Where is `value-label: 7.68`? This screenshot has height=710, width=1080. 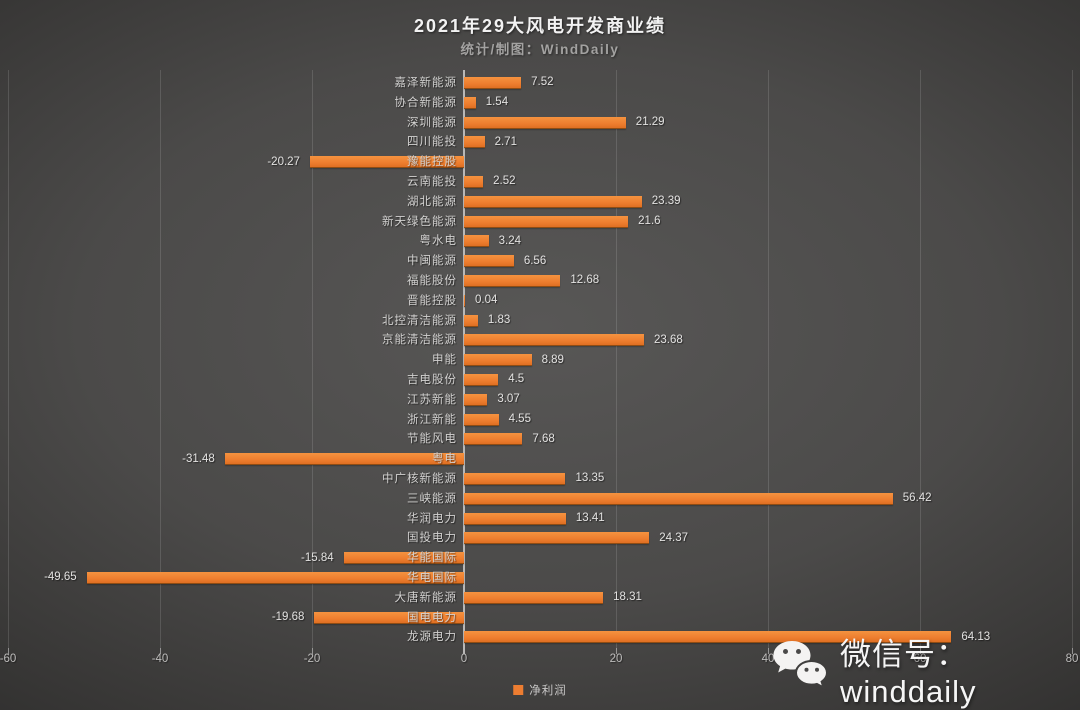 value-label: 7.68 is located at coordinates (543, 438).